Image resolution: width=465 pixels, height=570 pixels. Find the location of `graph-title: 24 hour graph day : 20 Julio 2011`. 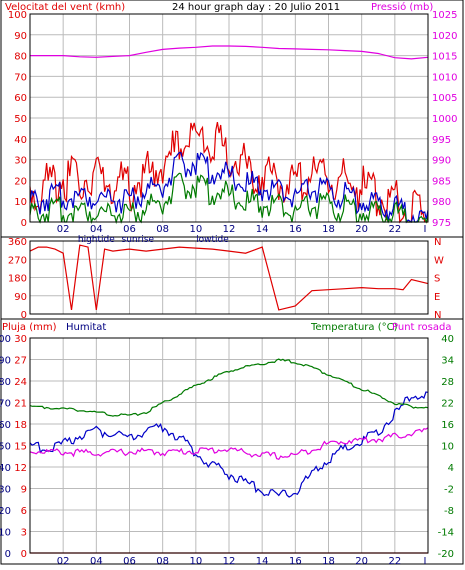

graph-title: 24 hour graph day : 20 Julio 2011 is located at coordinates (256, 7).